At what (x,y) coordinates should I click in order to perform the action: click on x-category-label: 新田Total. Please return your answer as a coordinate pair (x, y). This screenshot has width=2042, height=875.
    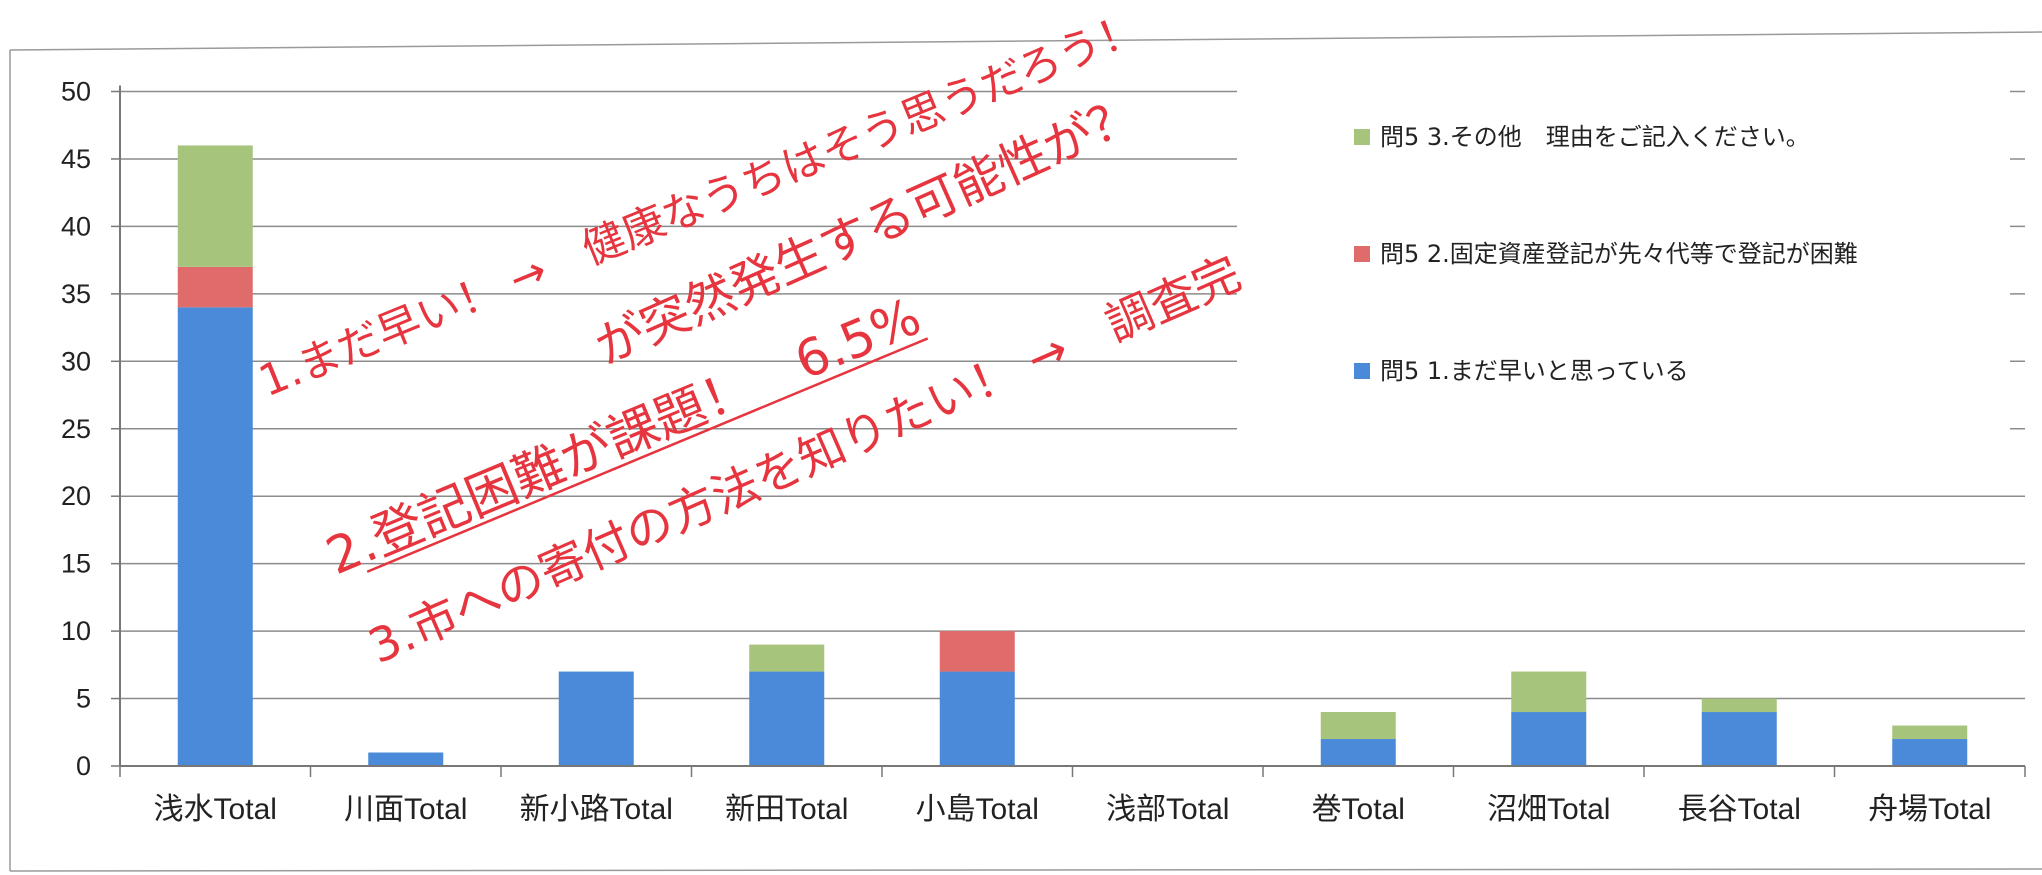
    Looking at the image, I should click on (786, 809).